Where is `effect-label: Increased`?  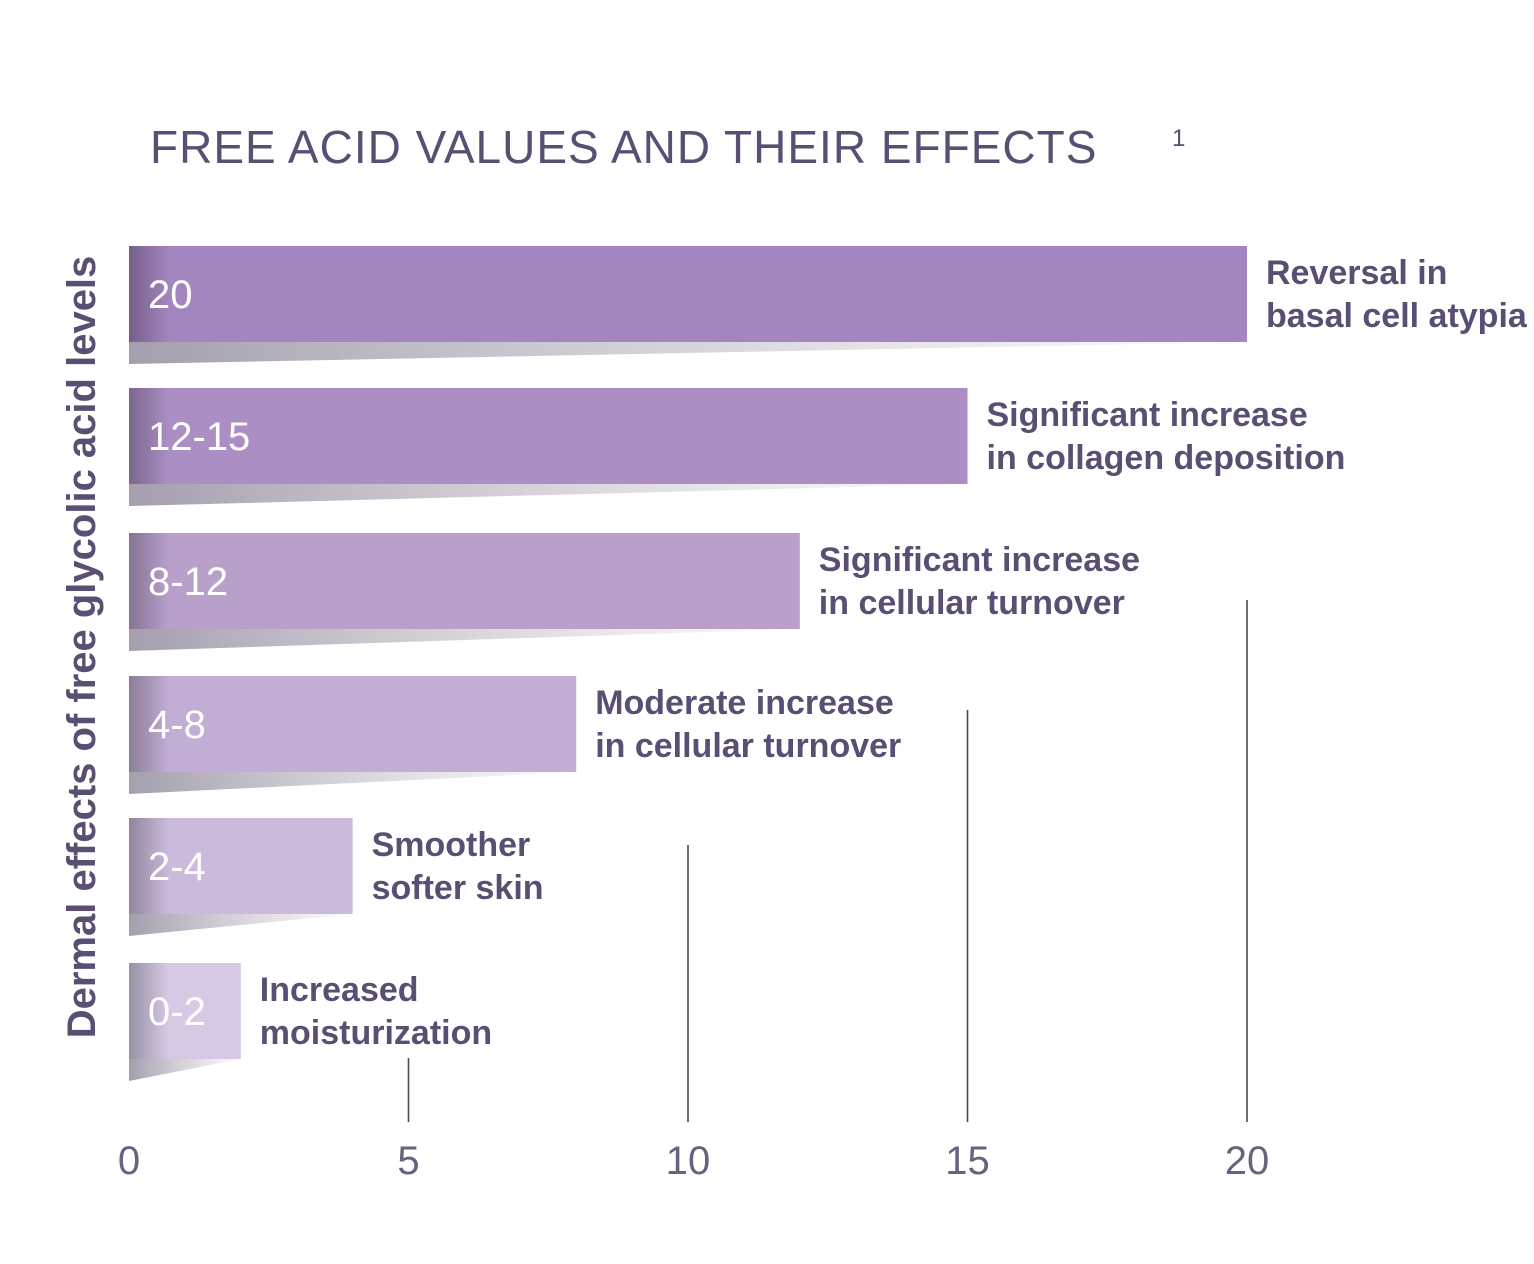
effect-label: Increased is located at coordinates (339, 990).